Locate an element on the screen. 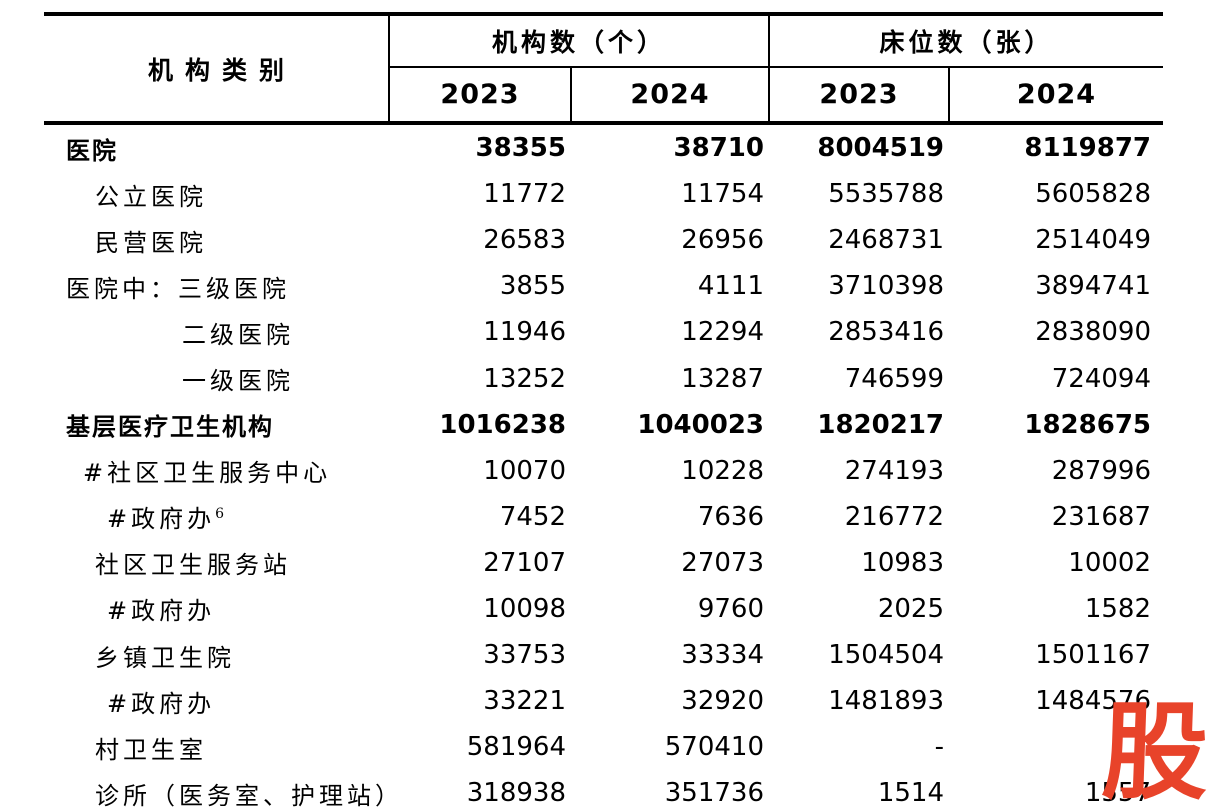 This screenshot has width=1224, height=812. cell-value: 1557 is located at coordinates (1117, 793).